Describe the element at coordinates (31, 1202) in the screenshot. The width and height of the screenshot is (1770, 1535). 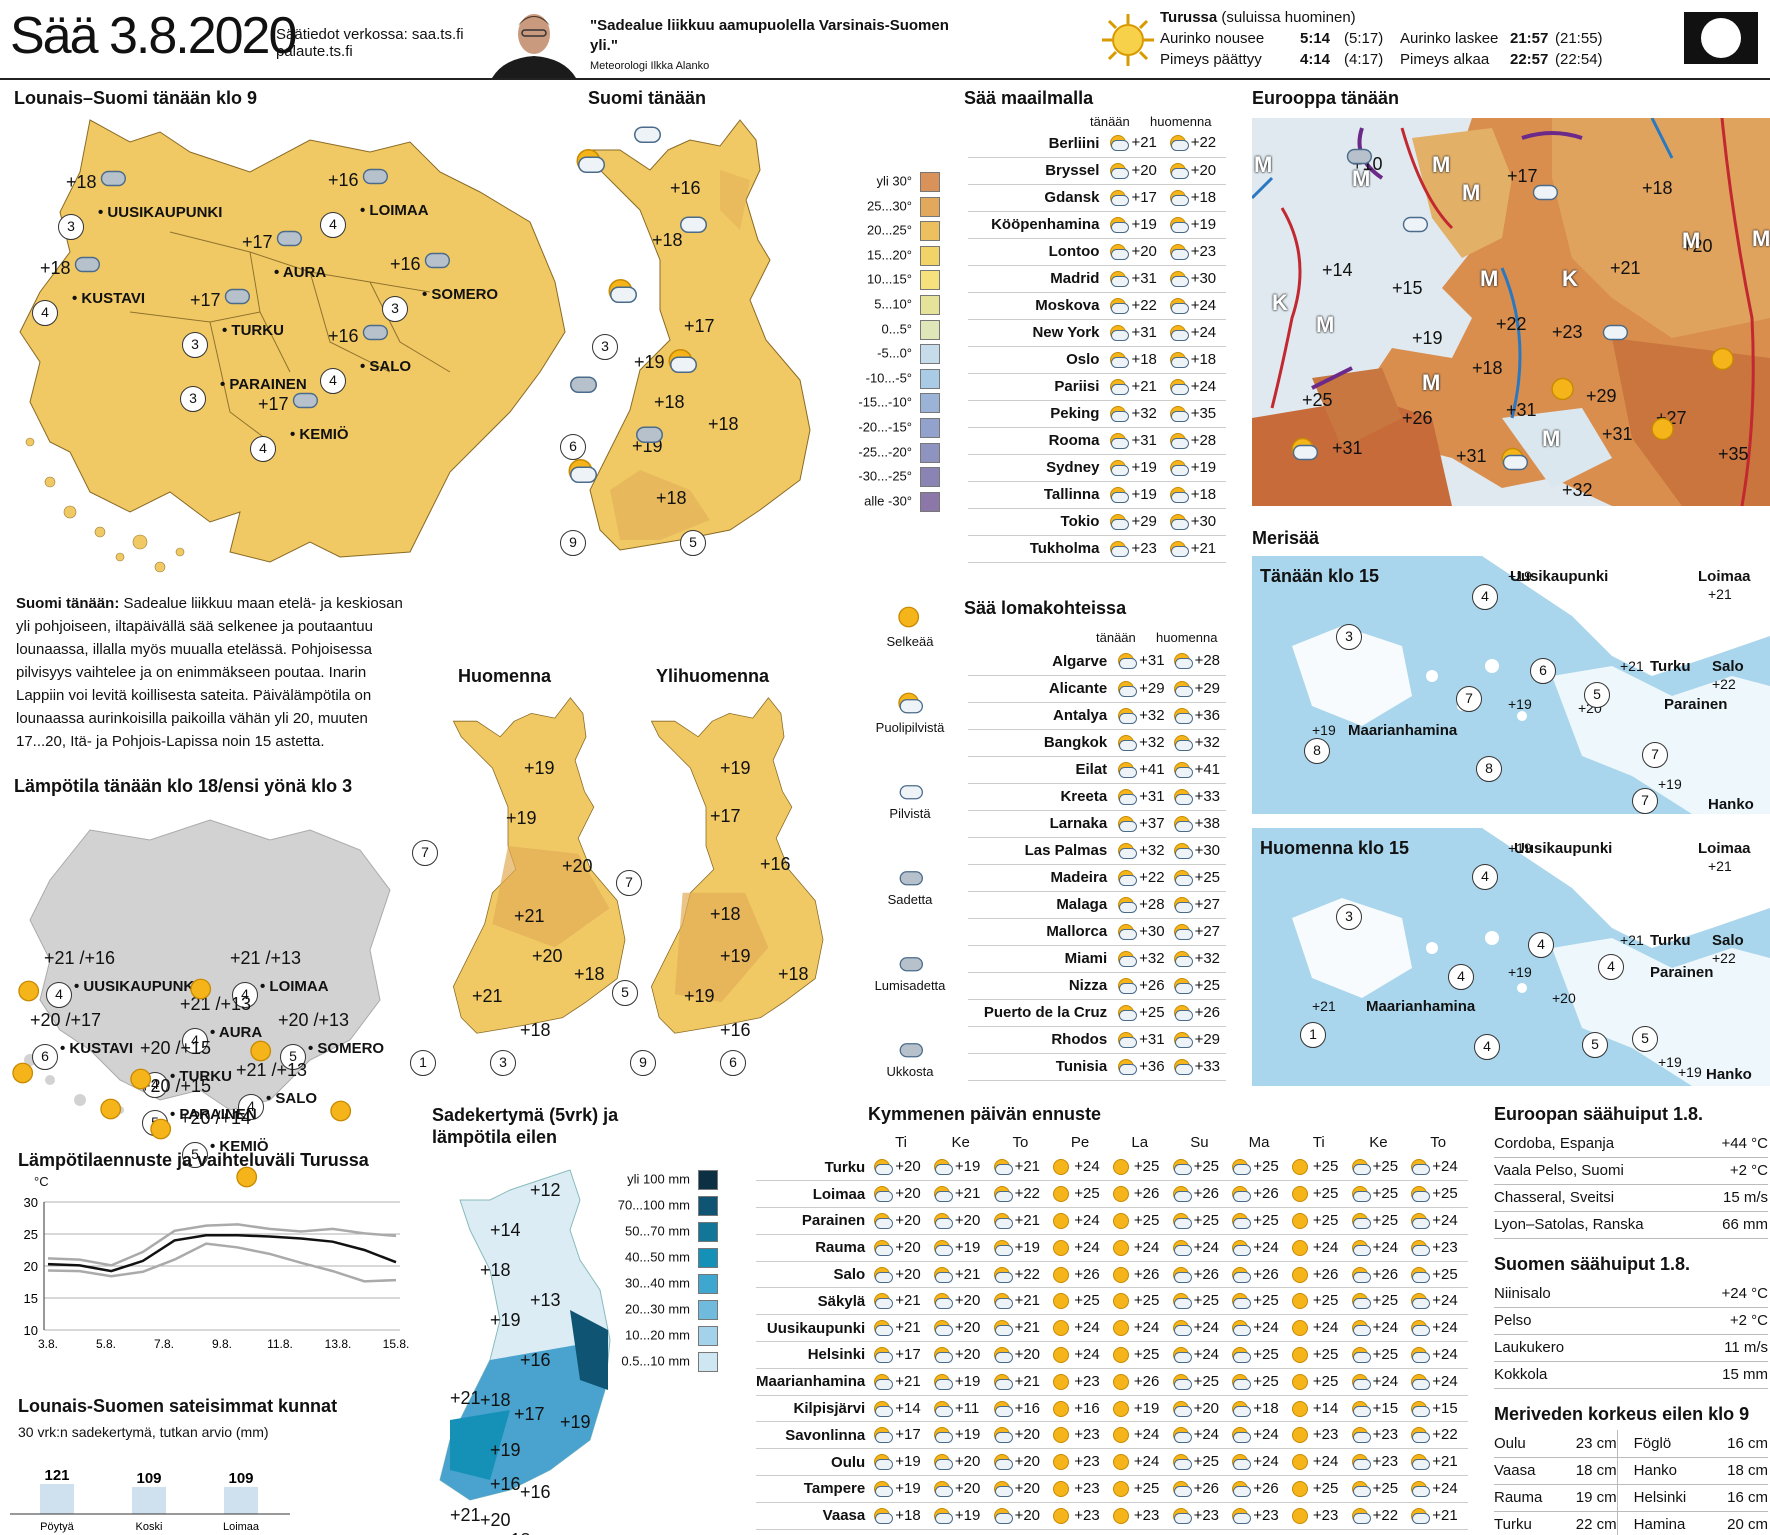
I see `y-tick-label: 30` at that location.